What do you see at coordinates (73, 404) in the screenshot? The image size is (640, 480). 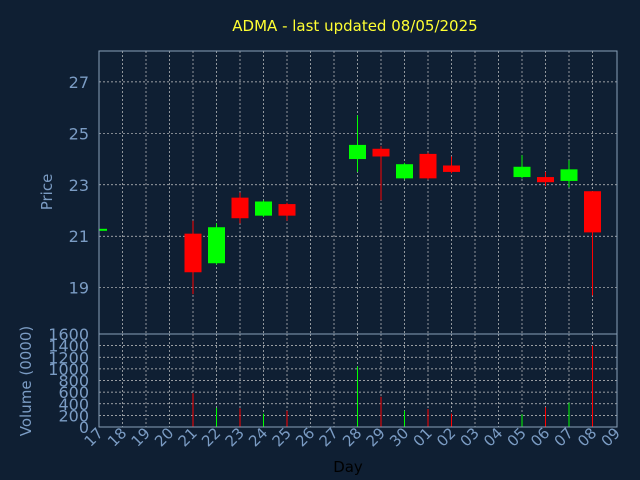 I see `volume-tick-label: 400` at bounding box center [73, 404].